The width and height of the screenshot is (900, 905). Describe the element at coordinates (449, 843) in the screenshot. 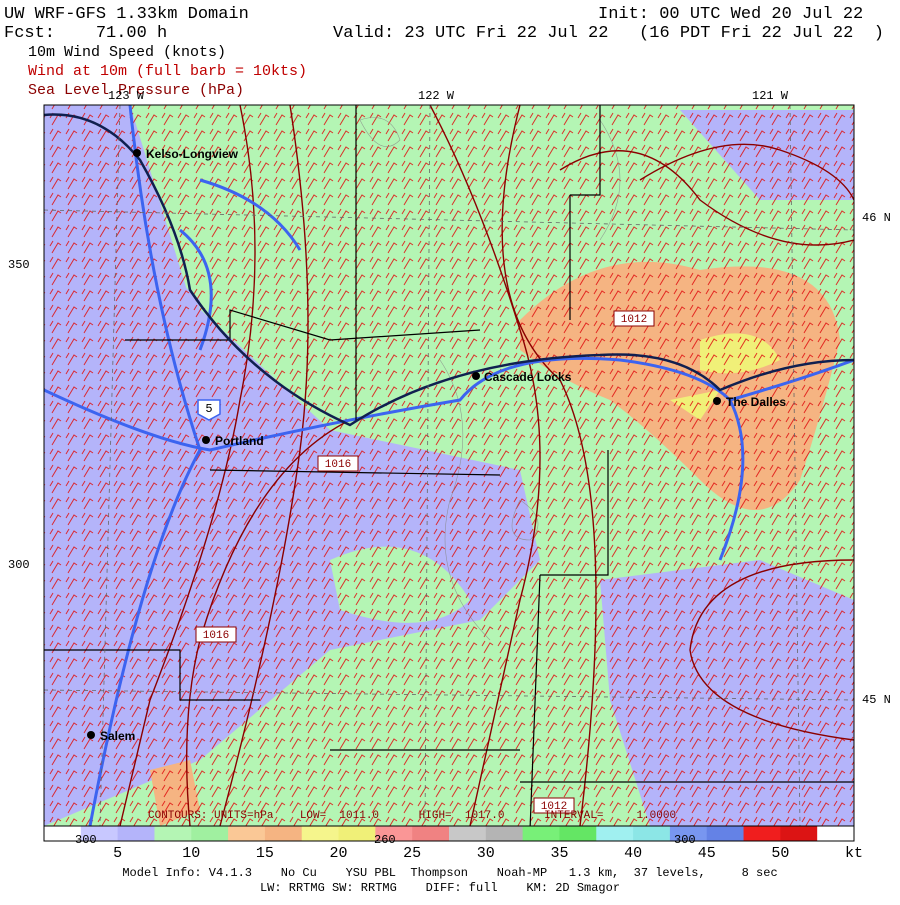

I see `colorbar: 5 10 15 20 25 30 35 40 45 50` at that location.